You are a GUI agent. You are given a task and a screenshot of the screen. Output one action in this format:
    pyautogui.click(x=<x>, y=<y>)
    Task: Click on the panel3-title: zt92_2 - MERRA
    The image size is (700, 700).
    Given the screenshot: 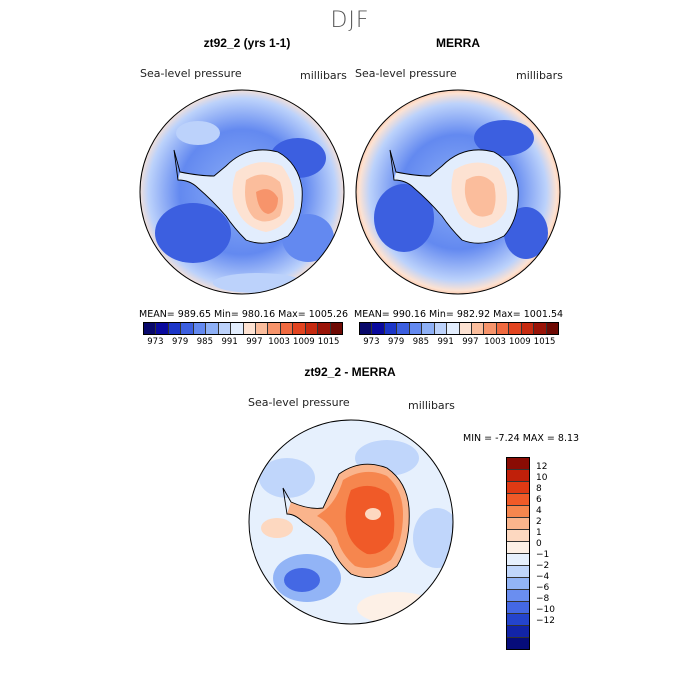 What is the action you would take?
    pyautogui.click(x=350, y=372)
    